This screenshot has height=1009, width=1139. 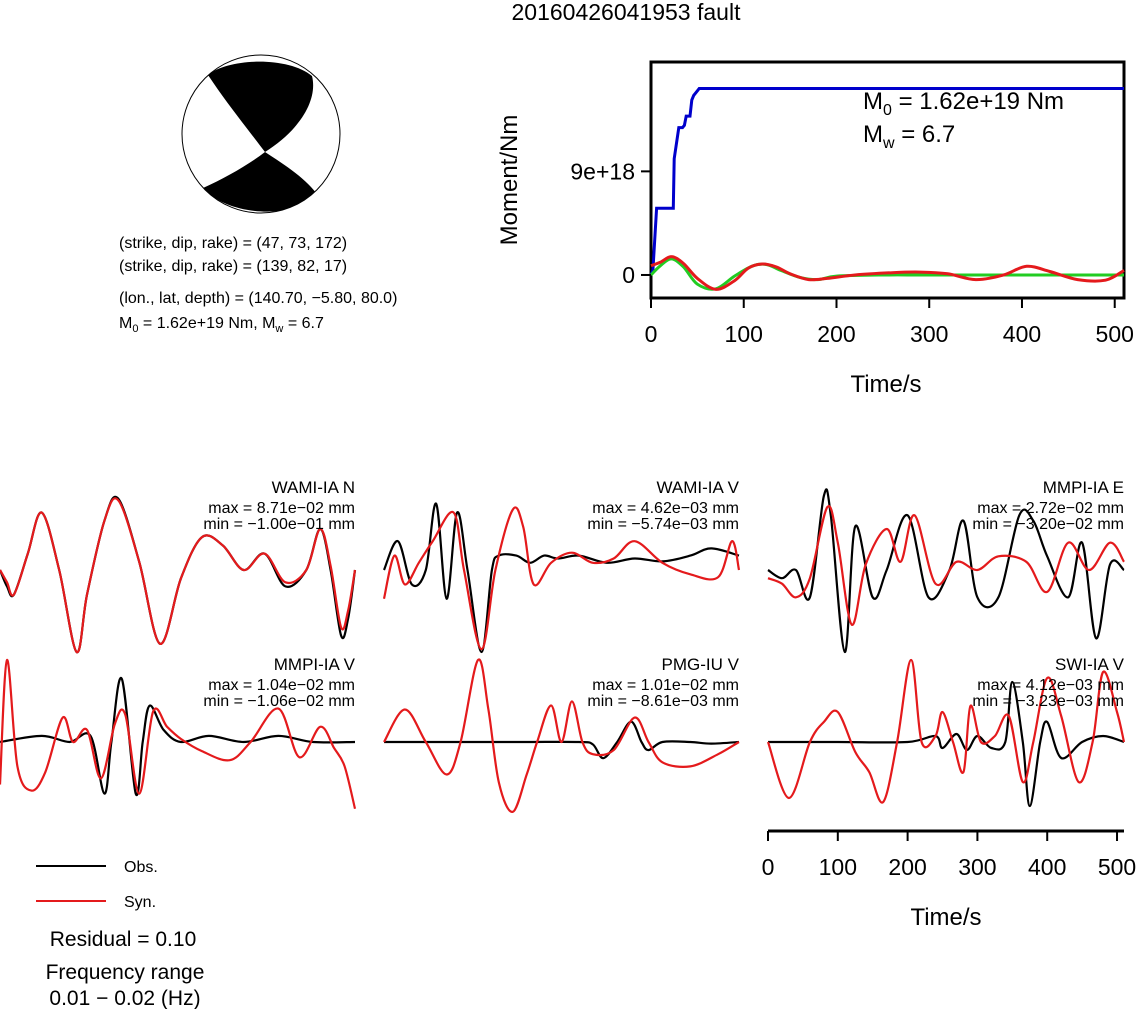 What do you see at coordinates (279, 701) in the screenshot?
I see `min-amplitude-label: min = −1.06e−02 mm` at bounding box center [279, 701].